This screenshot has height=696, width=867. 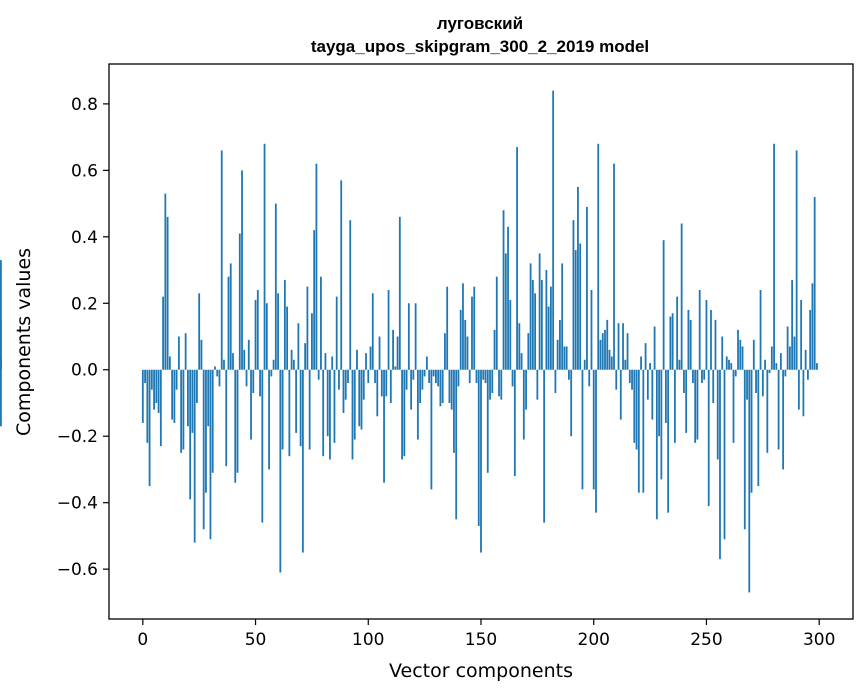 What do you see at coordinates (83, 337) in the screenshot?
I see `y-axis-ticks: −0.6 −0.4 −0.2 0.0 0.2 0.4 0.6 0.8` at bounding box center [83, 337].